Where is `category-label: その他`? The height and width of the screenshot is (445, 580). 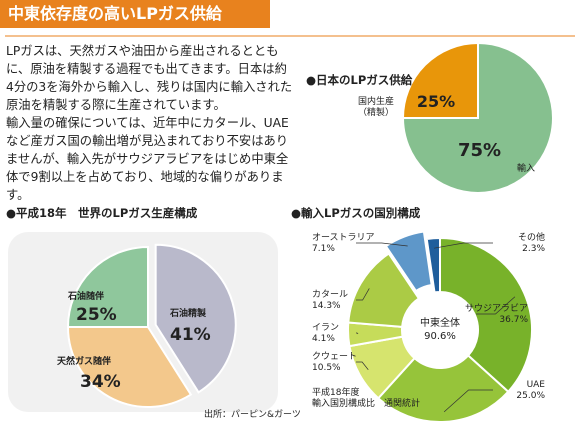
category-label: その他 is located at coordinates (531, 238).